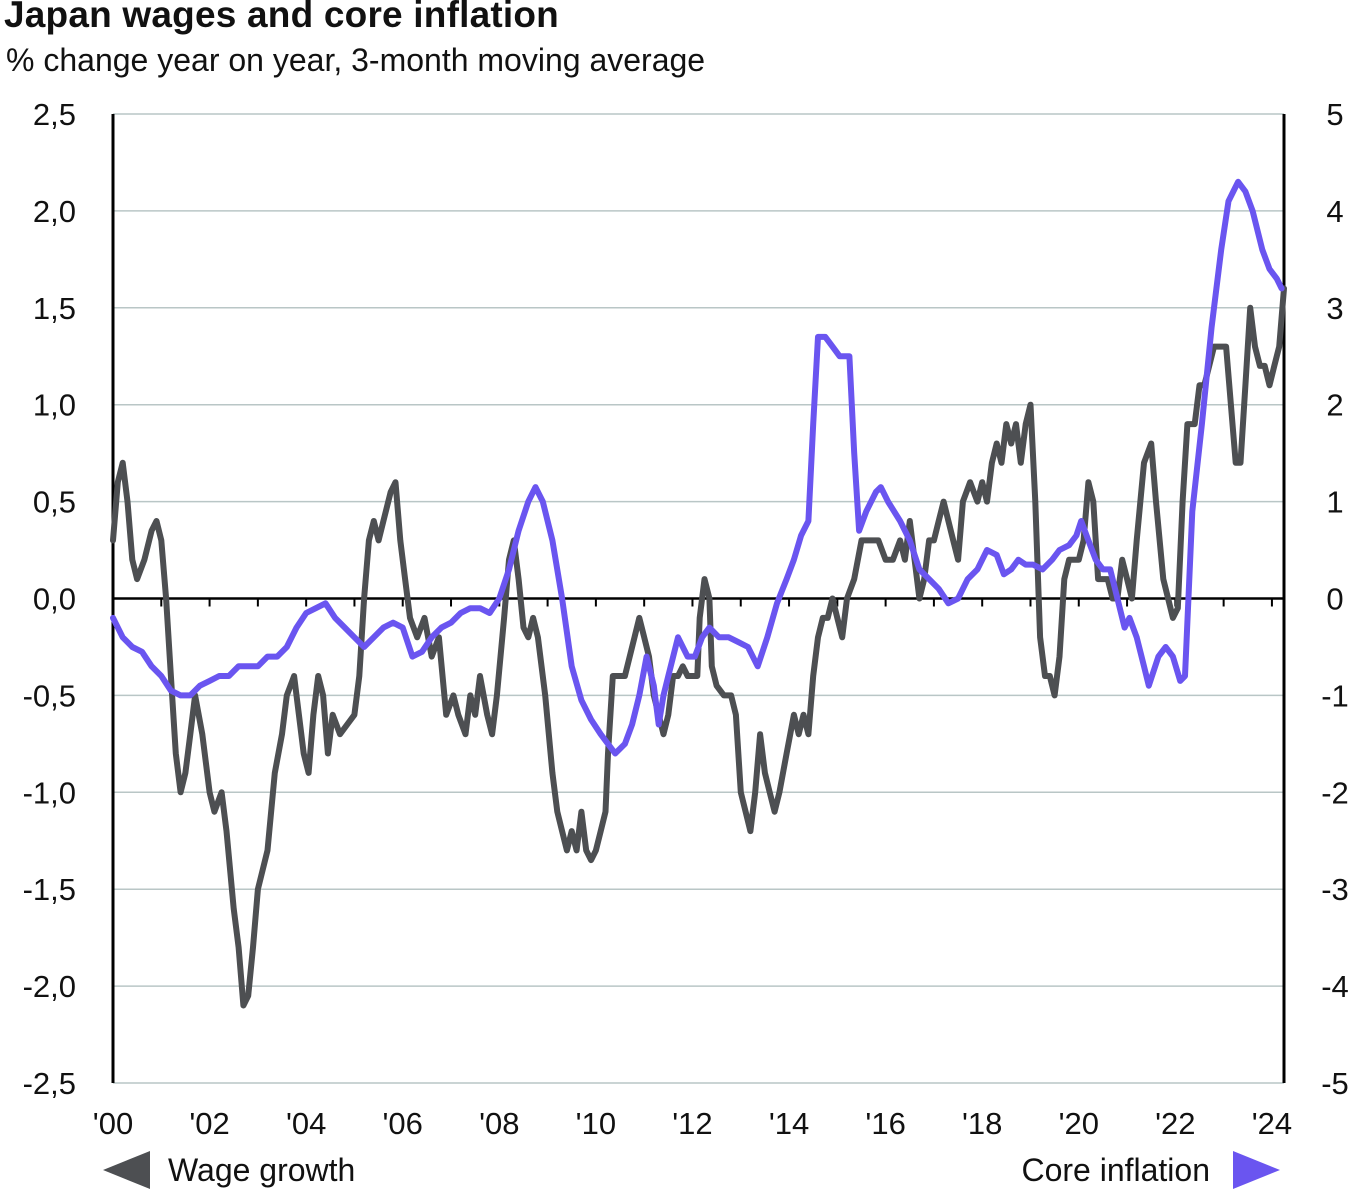 The height and width of the screenshot is (1191, 1363). I want to click on legend: Wage growth Core inflation, so click(691, 1170).